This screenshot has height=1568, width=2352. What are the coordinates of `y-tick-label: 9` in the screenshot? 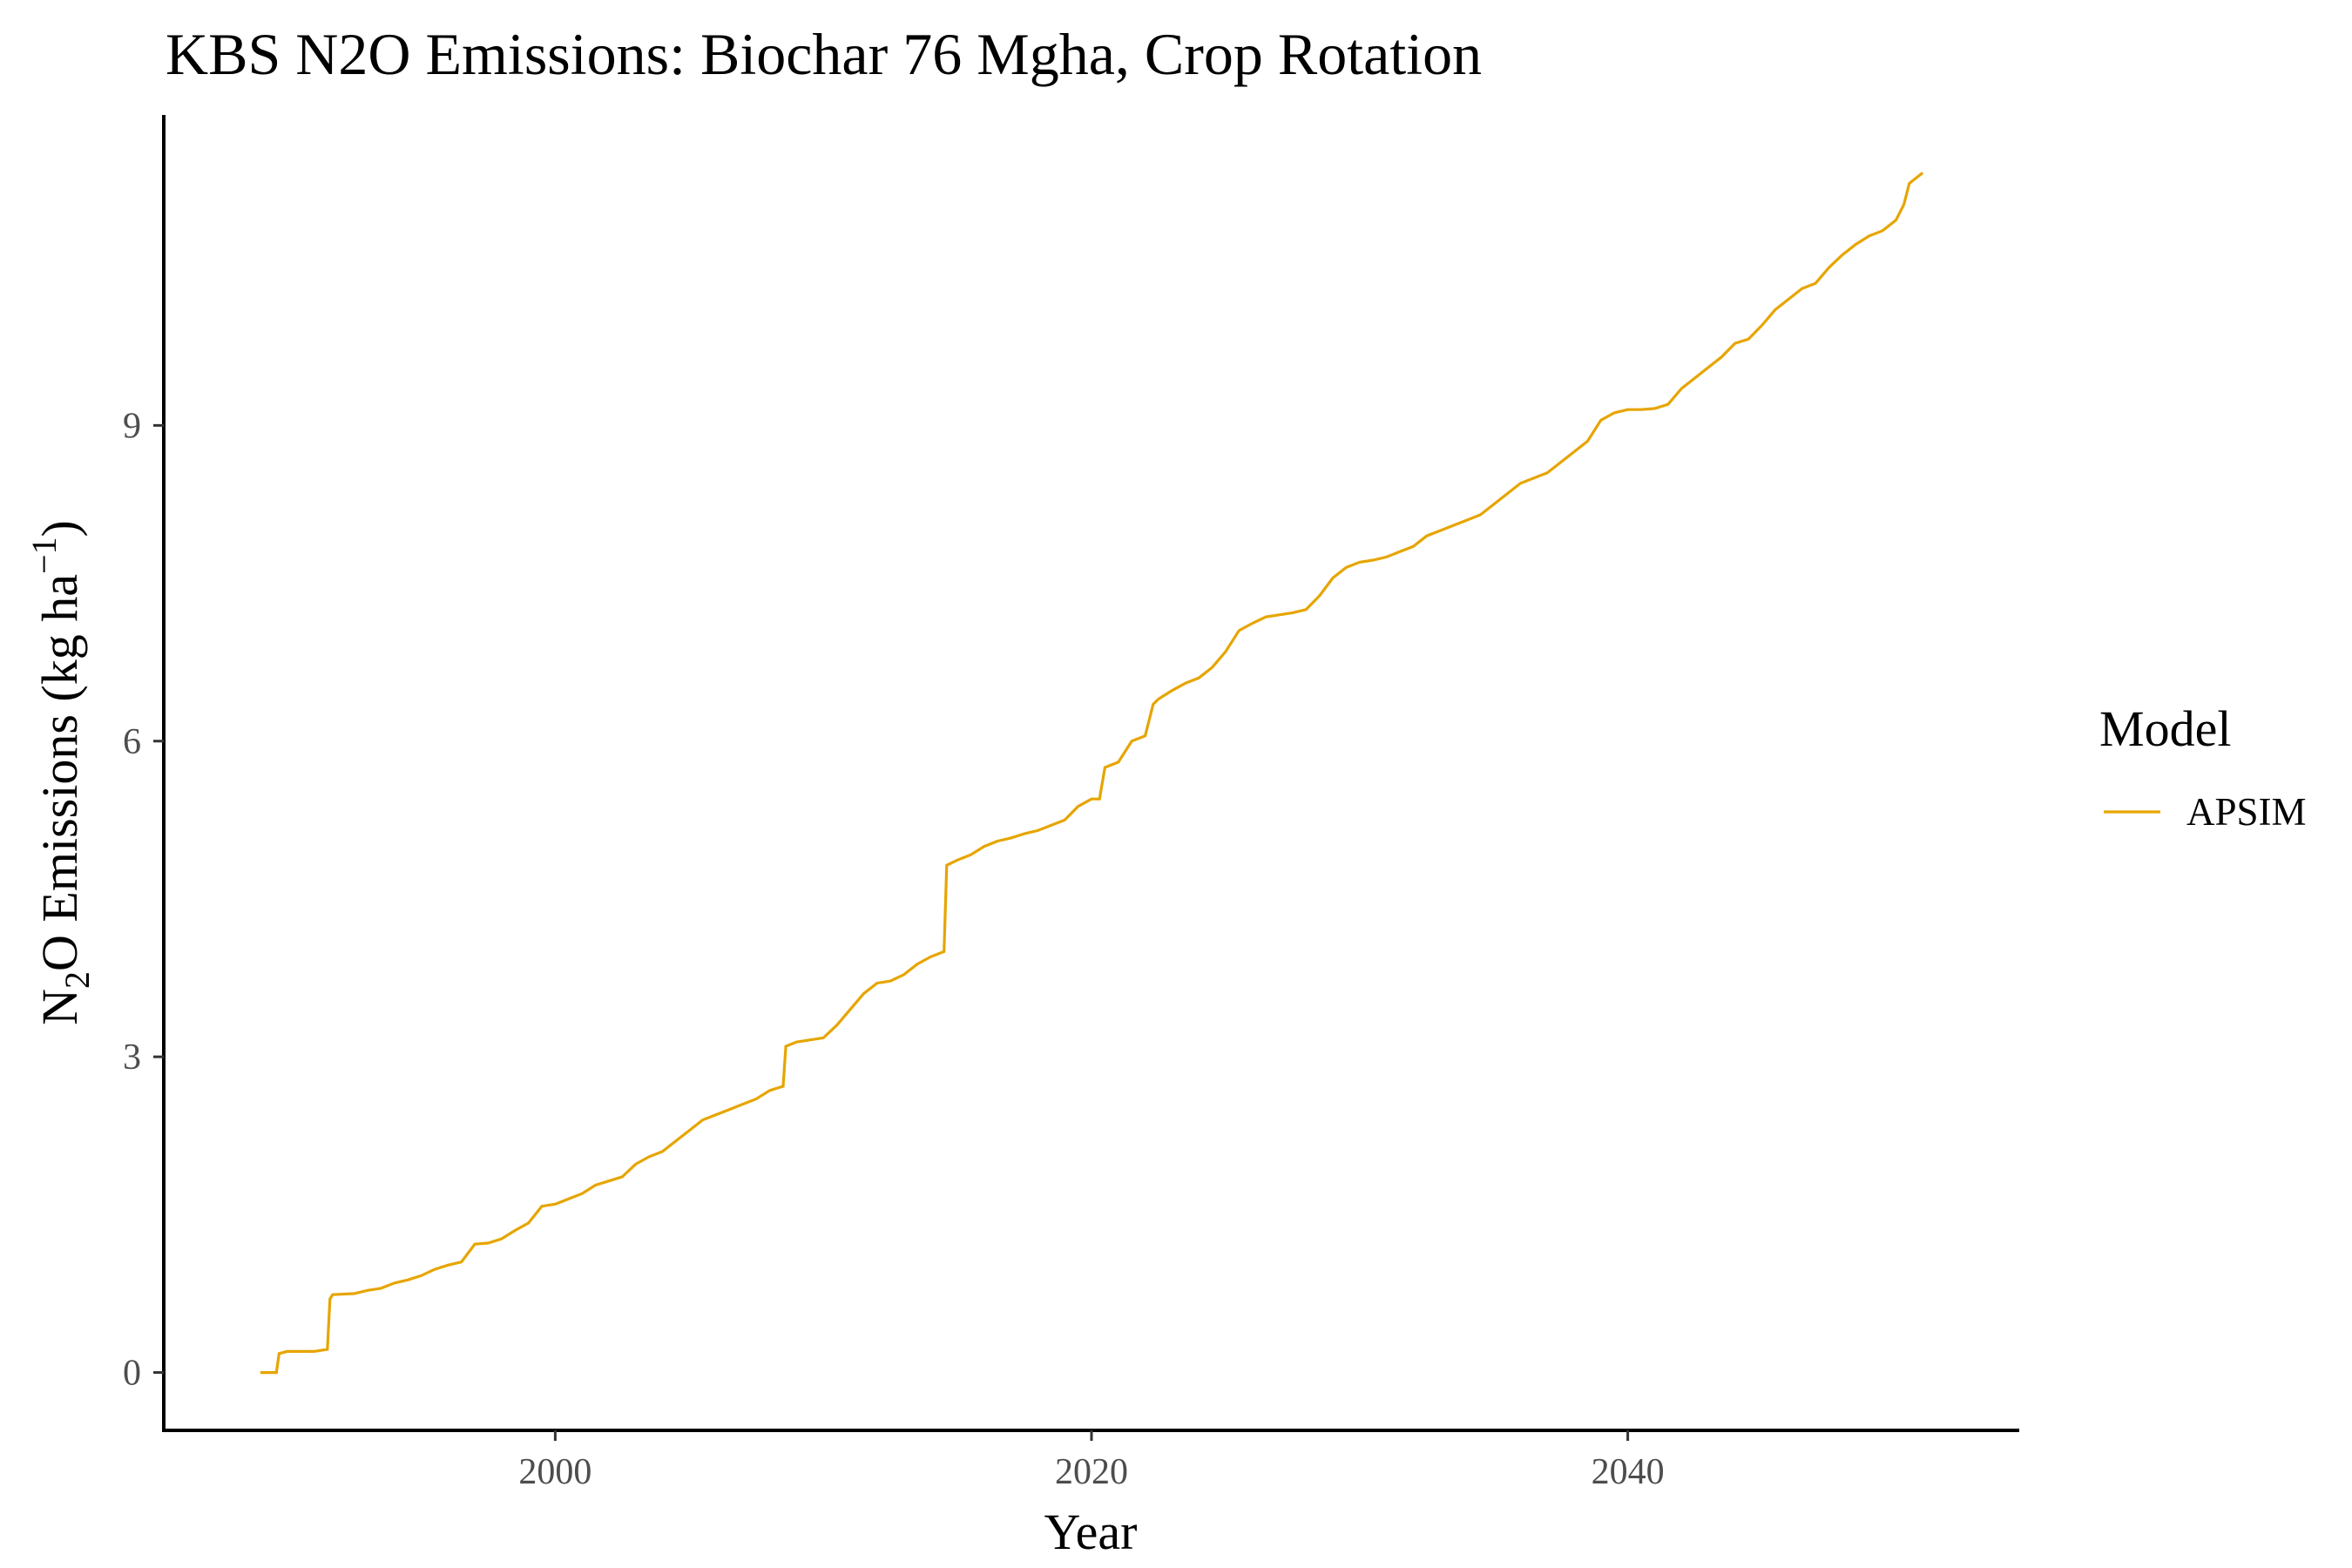 It's located at (132, 426).